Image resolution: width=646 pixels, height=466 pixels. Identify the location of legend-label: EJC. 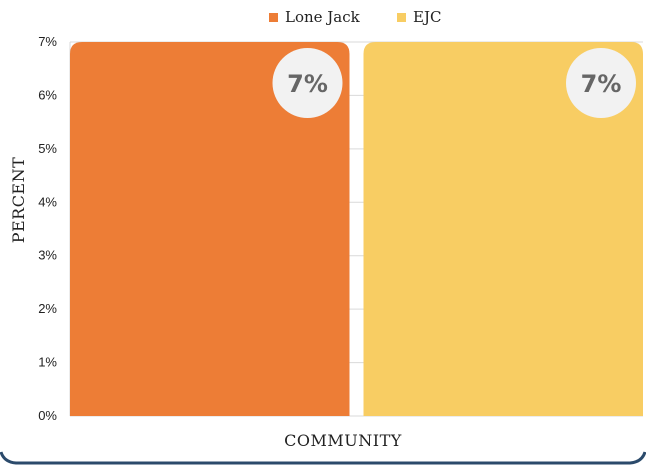
(427, 17).